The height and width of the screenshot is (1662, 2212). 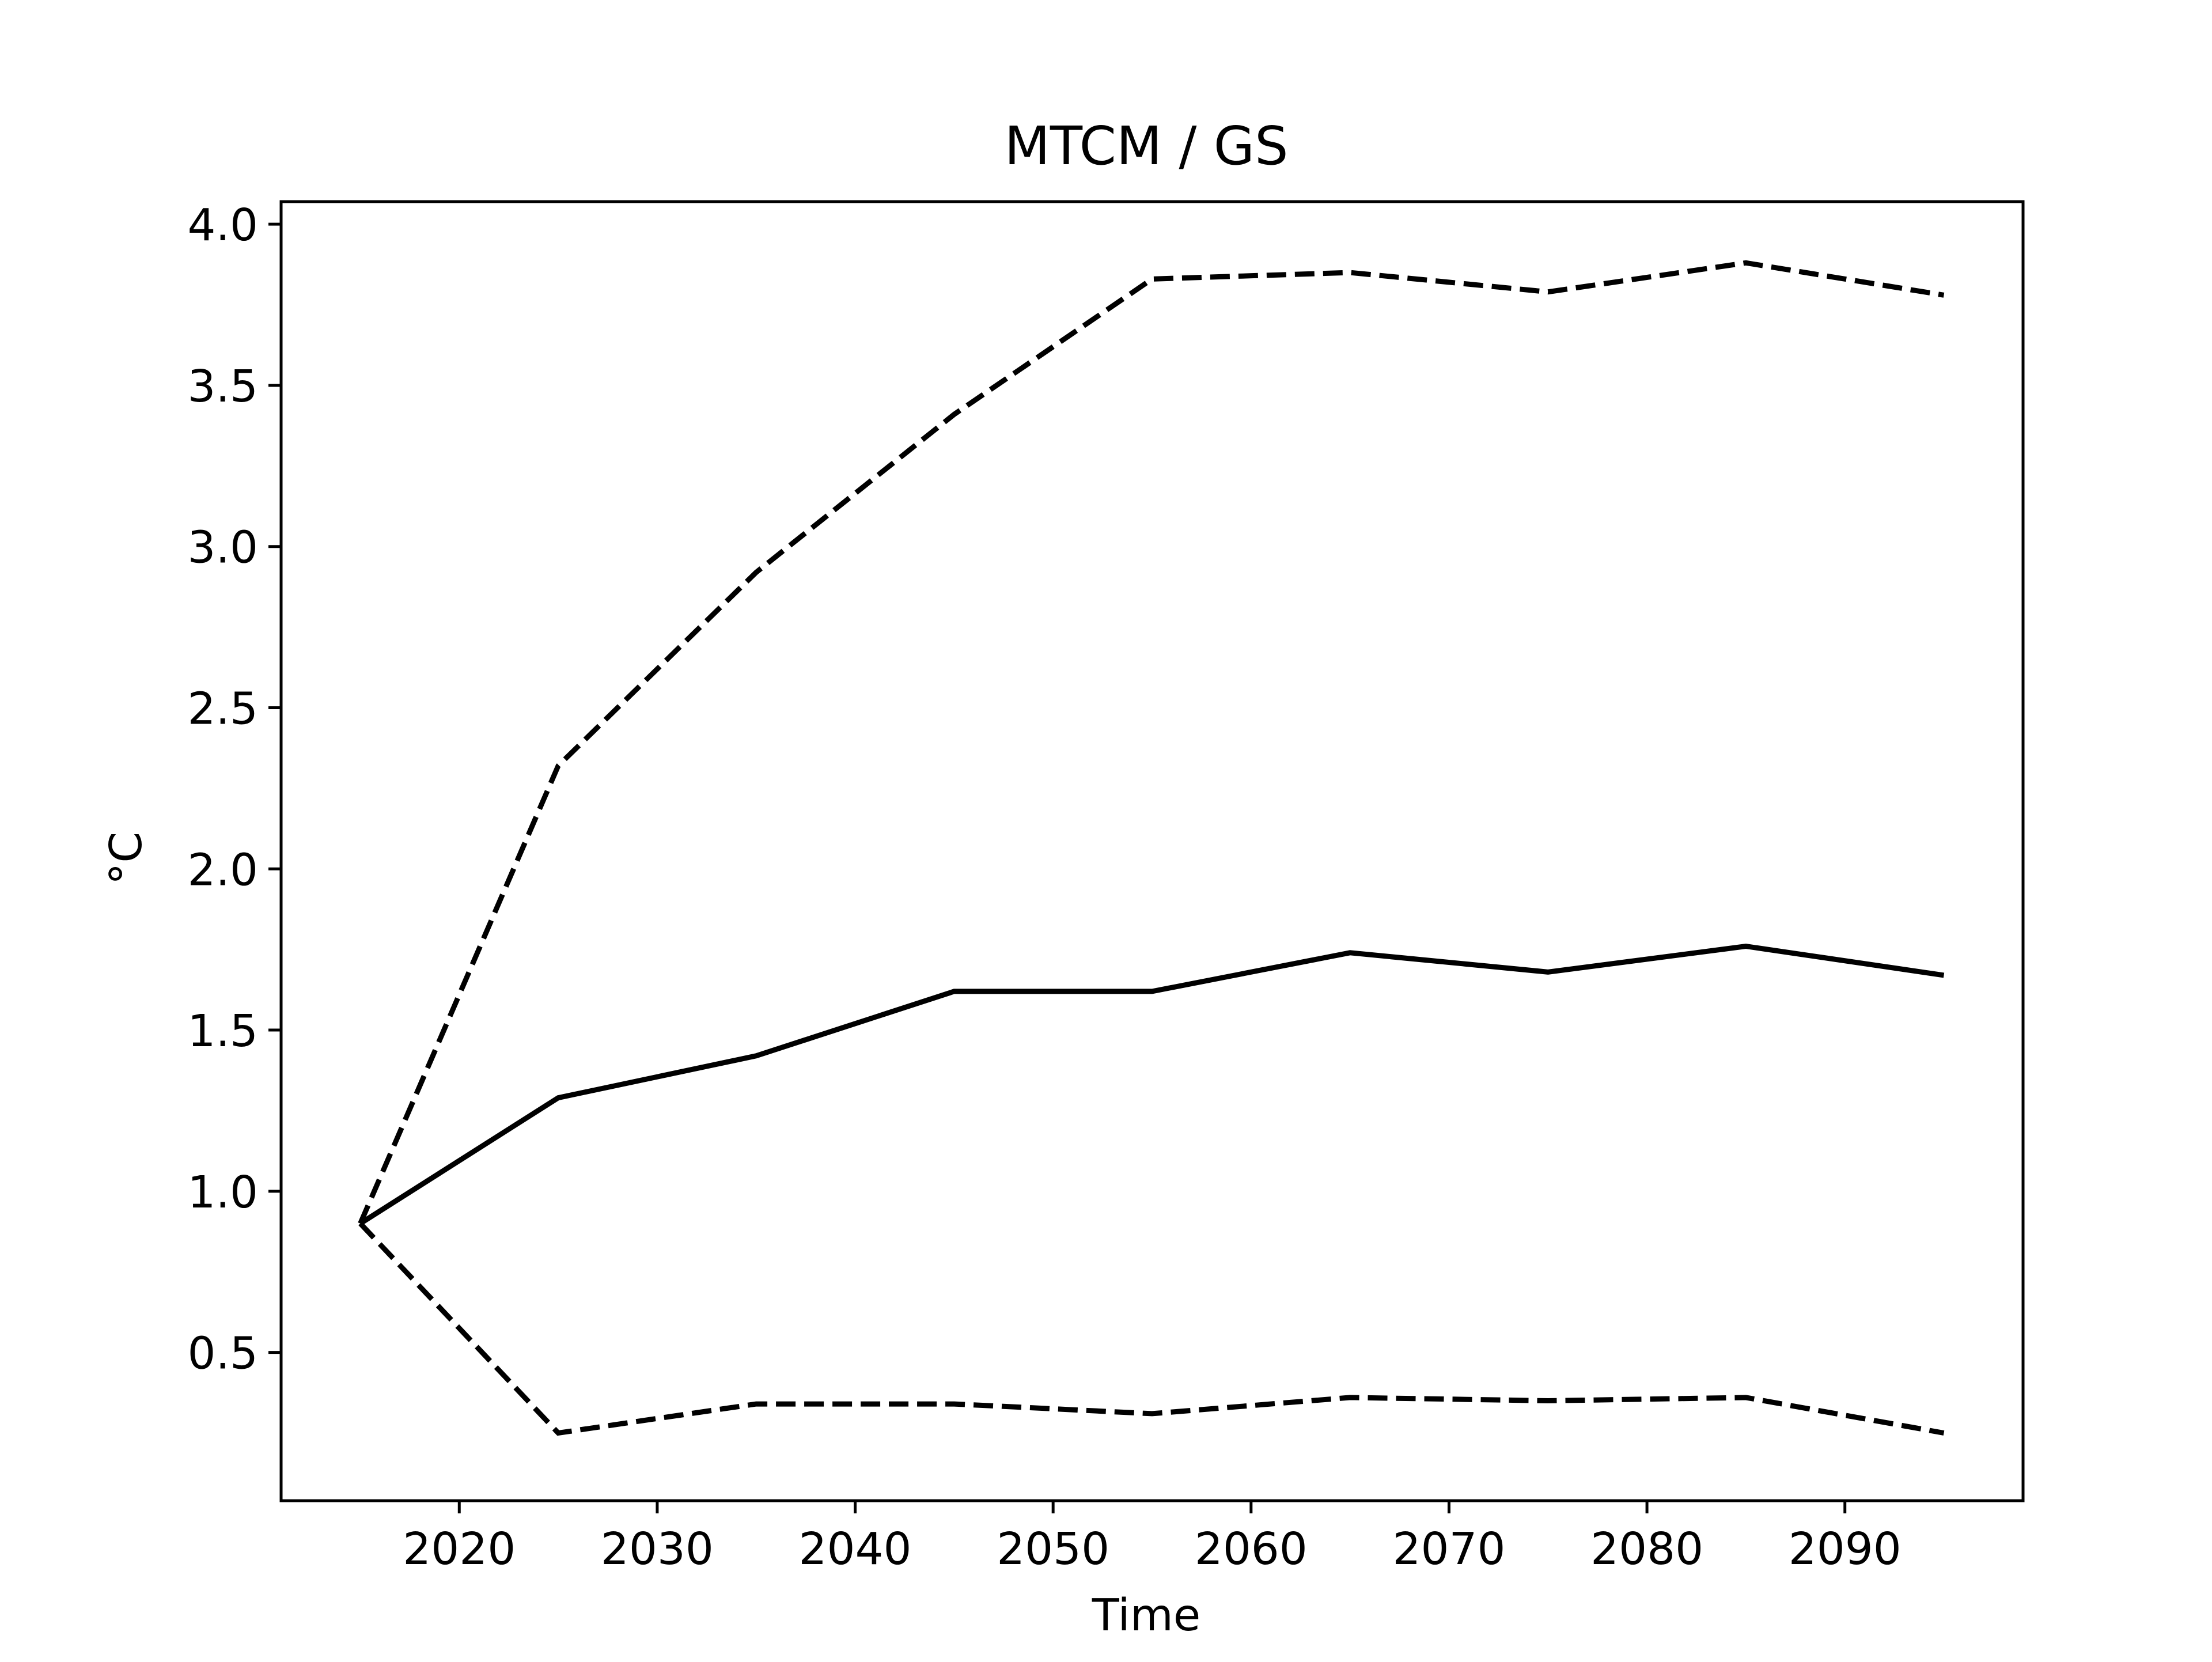 What do you see at coordinates (1151, 1329) in the screenshot?
I see `lower-dashed-line` at bounding box center [1151, 1329].